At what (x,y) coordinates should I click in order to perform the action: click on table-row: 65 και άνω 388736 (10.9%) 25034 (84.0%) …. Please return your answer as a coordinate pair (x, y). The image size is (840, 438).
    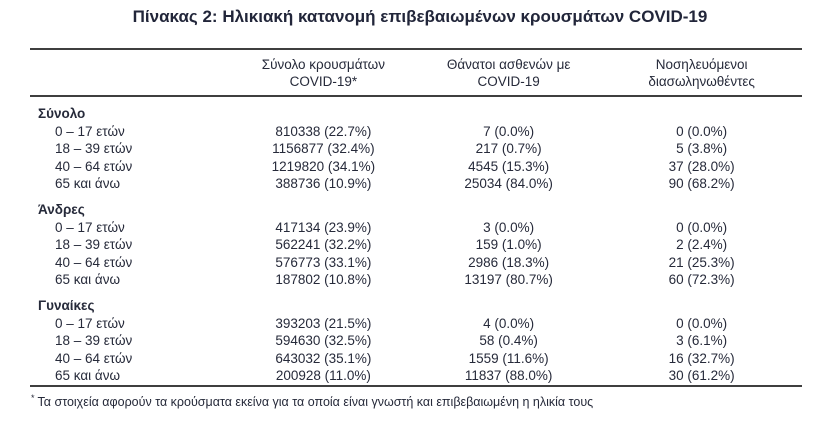
    Looking at the image, I should click on (416, 185).